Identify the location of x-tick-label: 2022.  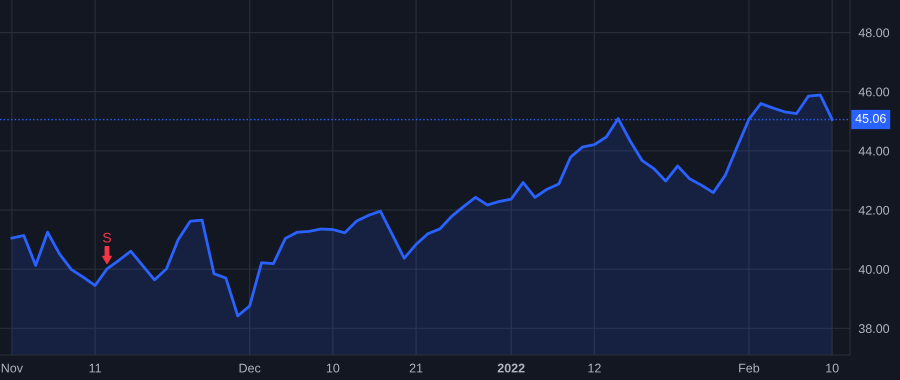
(511, 368).